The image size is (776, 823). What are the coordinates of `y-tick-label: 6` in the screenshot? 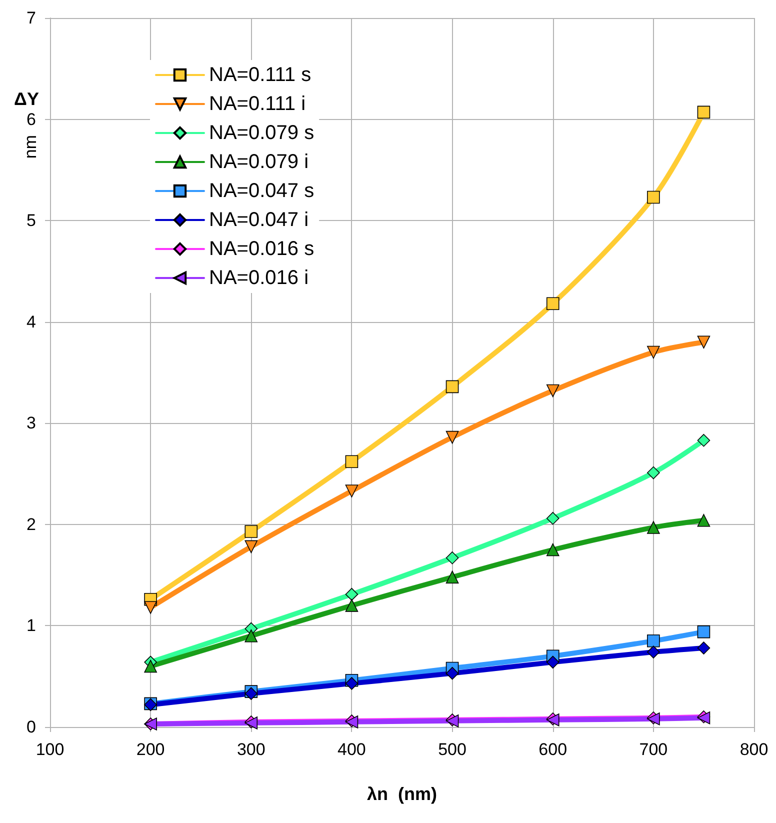 It's located at (31, 119).